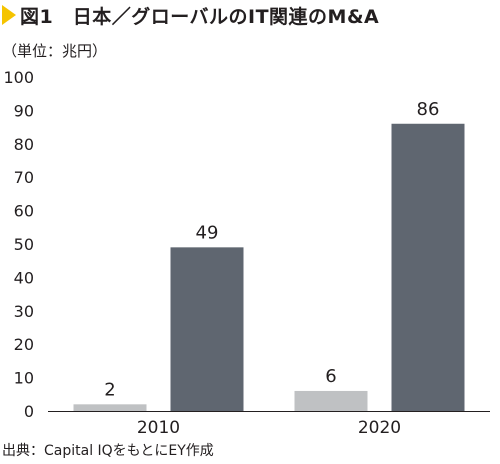  Describe the element at coordinates (207, 232) in the screenshot. I see `data-label: 49` at that location.